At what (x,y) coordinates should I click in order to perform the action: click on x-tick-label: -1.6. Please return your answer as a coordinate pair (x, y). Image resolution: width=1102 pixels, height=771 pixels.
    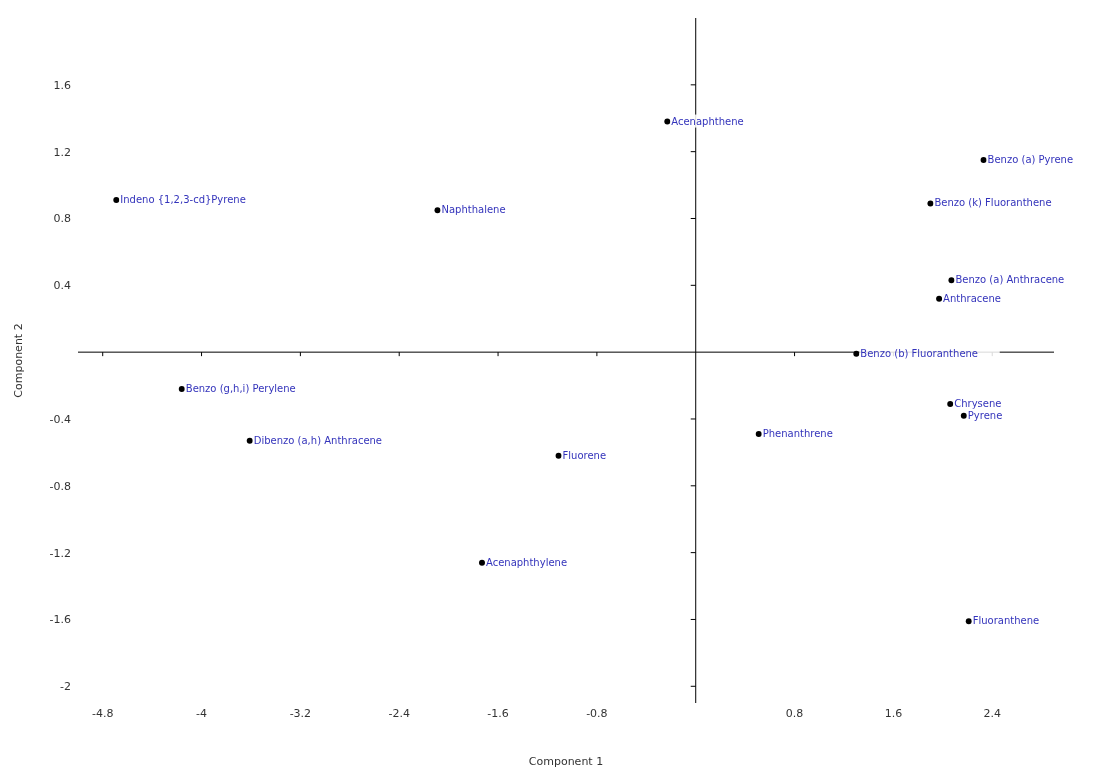
    Looking at the image, I should click on (498, 713).